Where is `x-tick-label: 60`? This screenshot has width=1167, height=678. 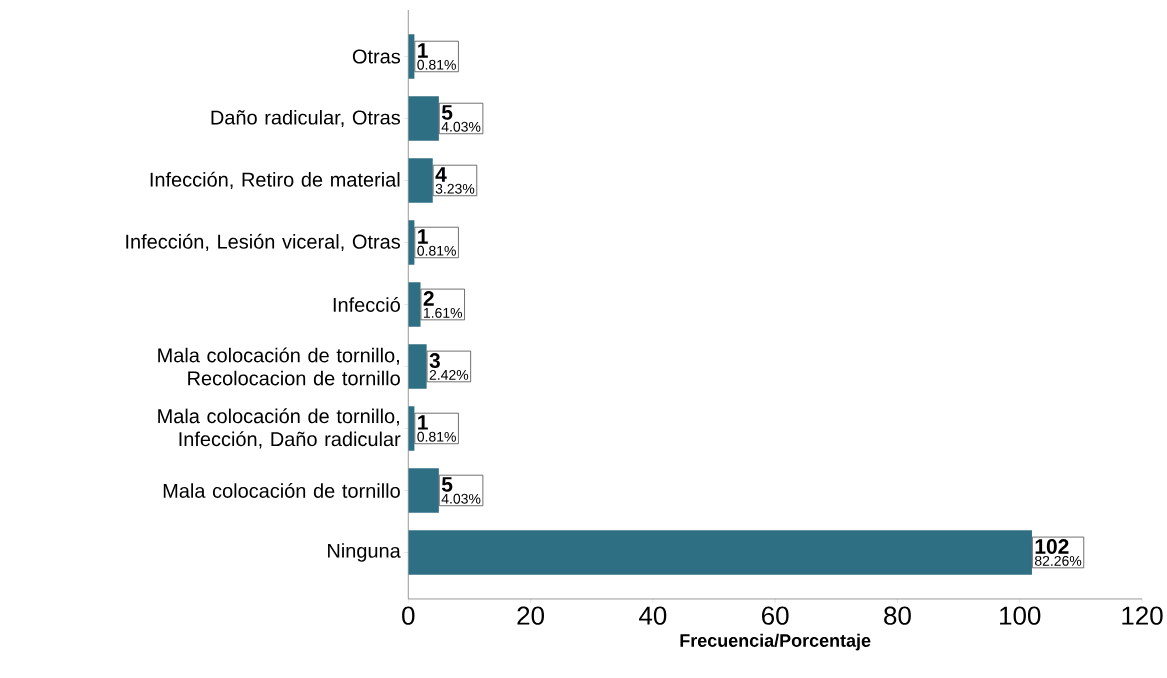
x-tick-label: 60 is located at coordinates (775, 615).